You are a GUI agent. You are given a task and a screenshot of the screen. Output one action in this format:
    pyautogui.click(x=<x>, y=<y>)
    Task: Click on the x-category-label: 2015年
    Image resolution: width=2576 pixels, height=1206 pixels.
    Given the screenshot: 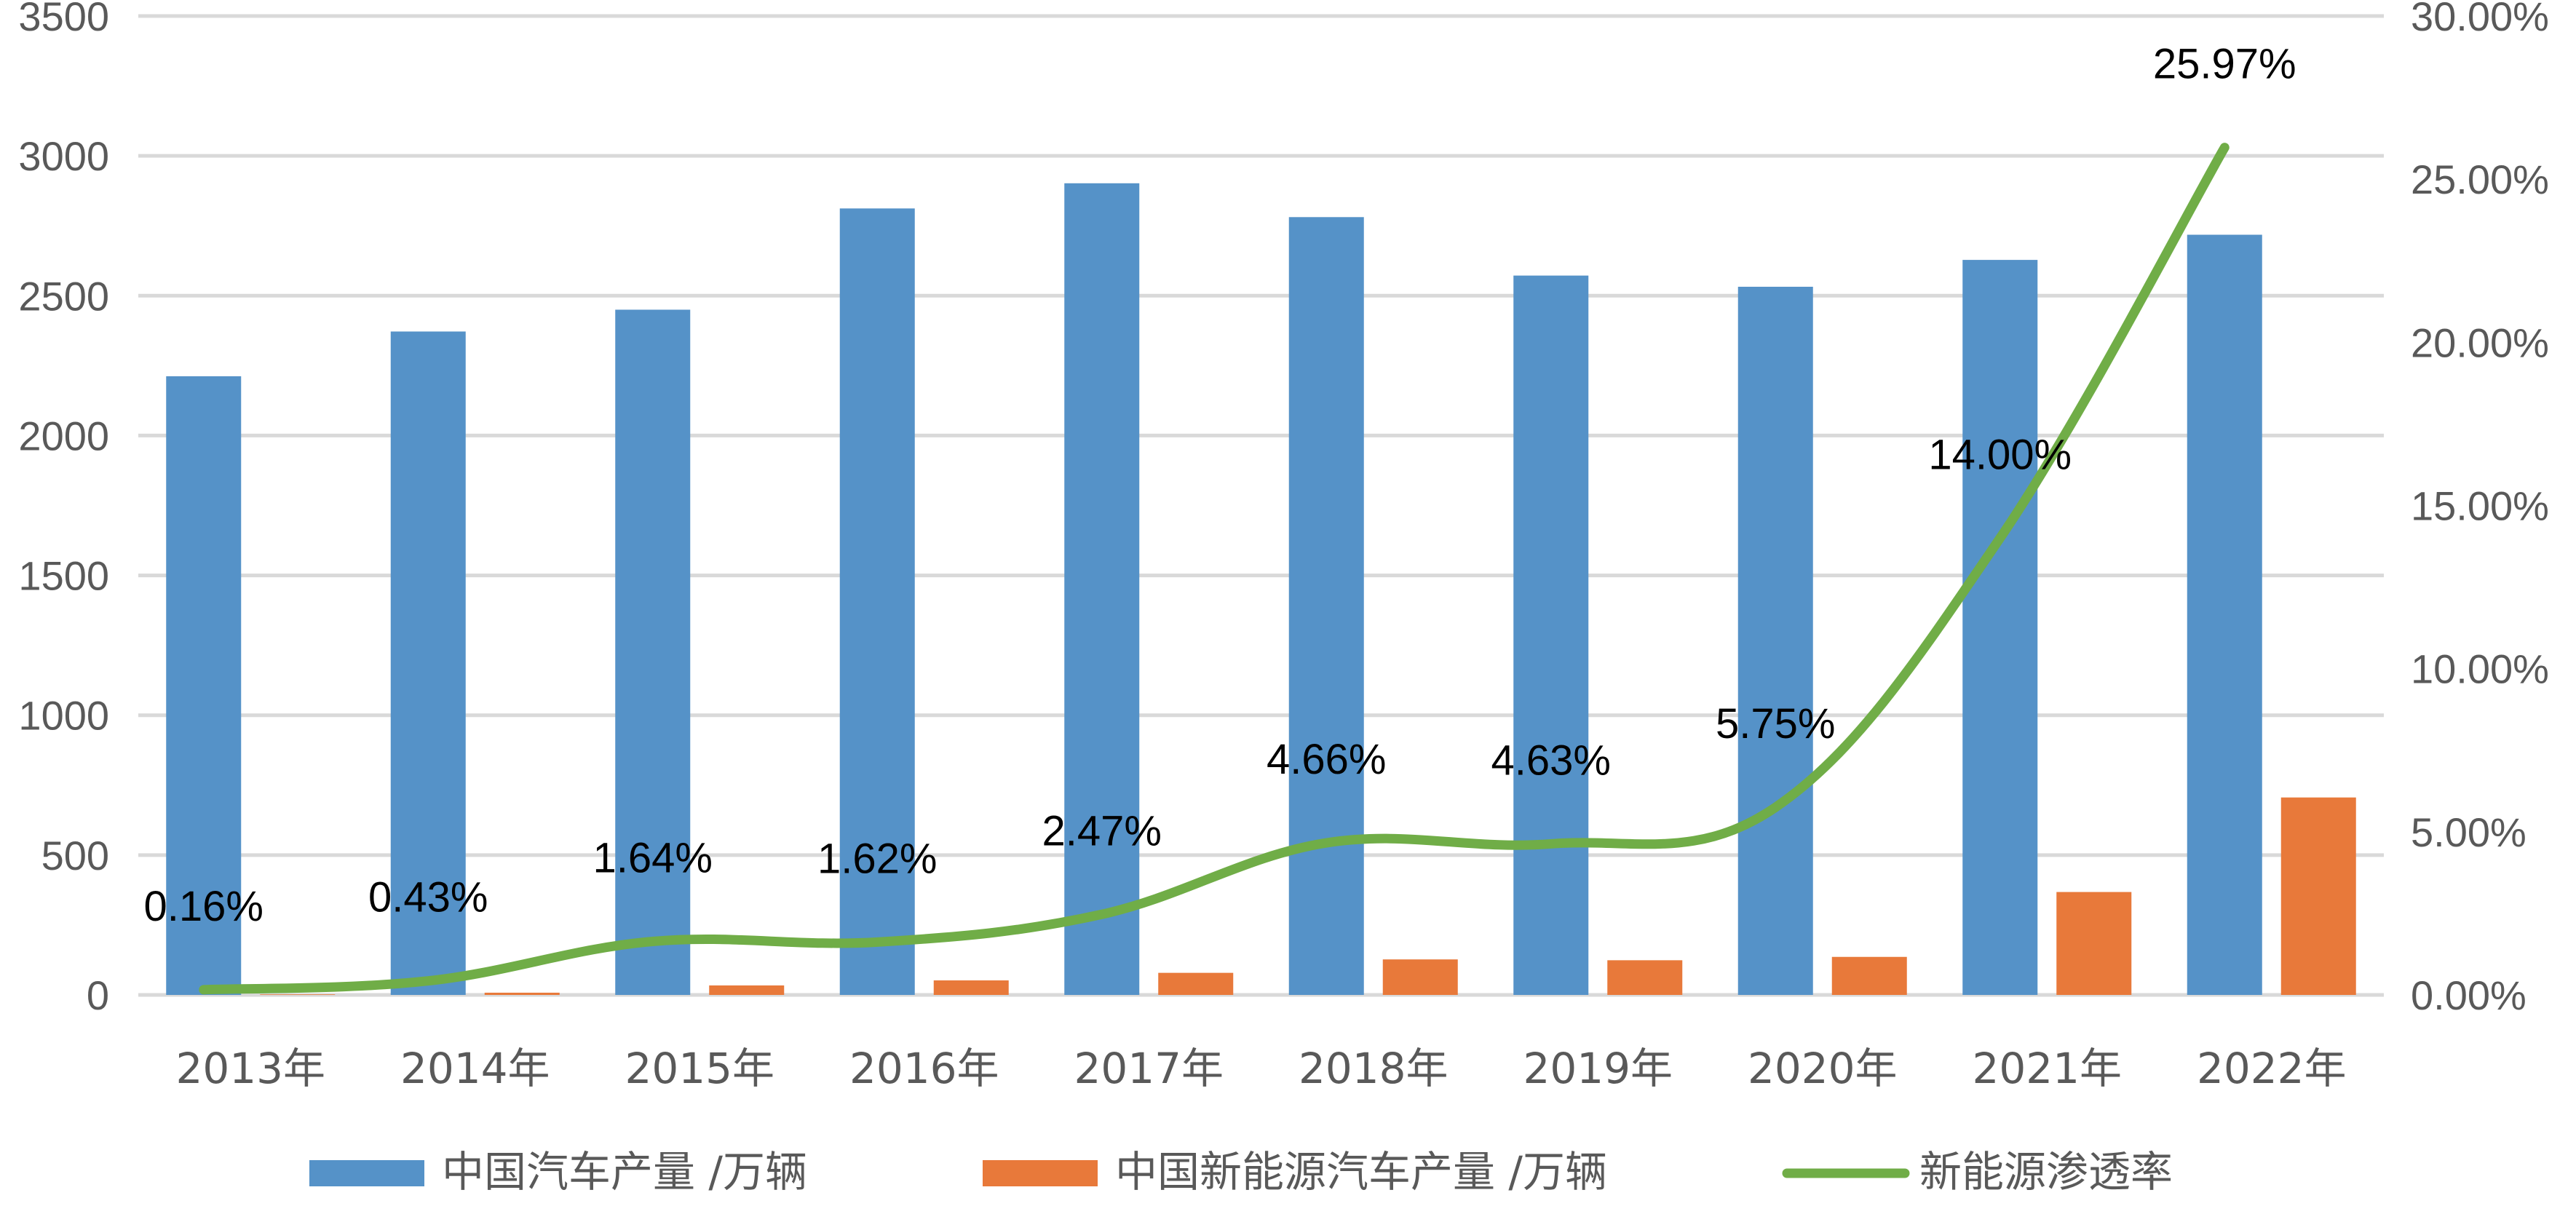 What is the action you would take?
    pyautogui.click(x=699, y=1068)
    